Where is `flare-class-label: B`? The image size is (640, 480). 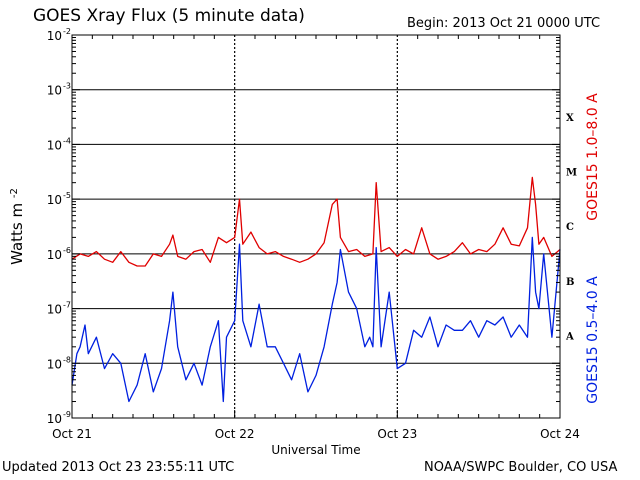 flare-class-label: B is located at coordinates (570, 282).